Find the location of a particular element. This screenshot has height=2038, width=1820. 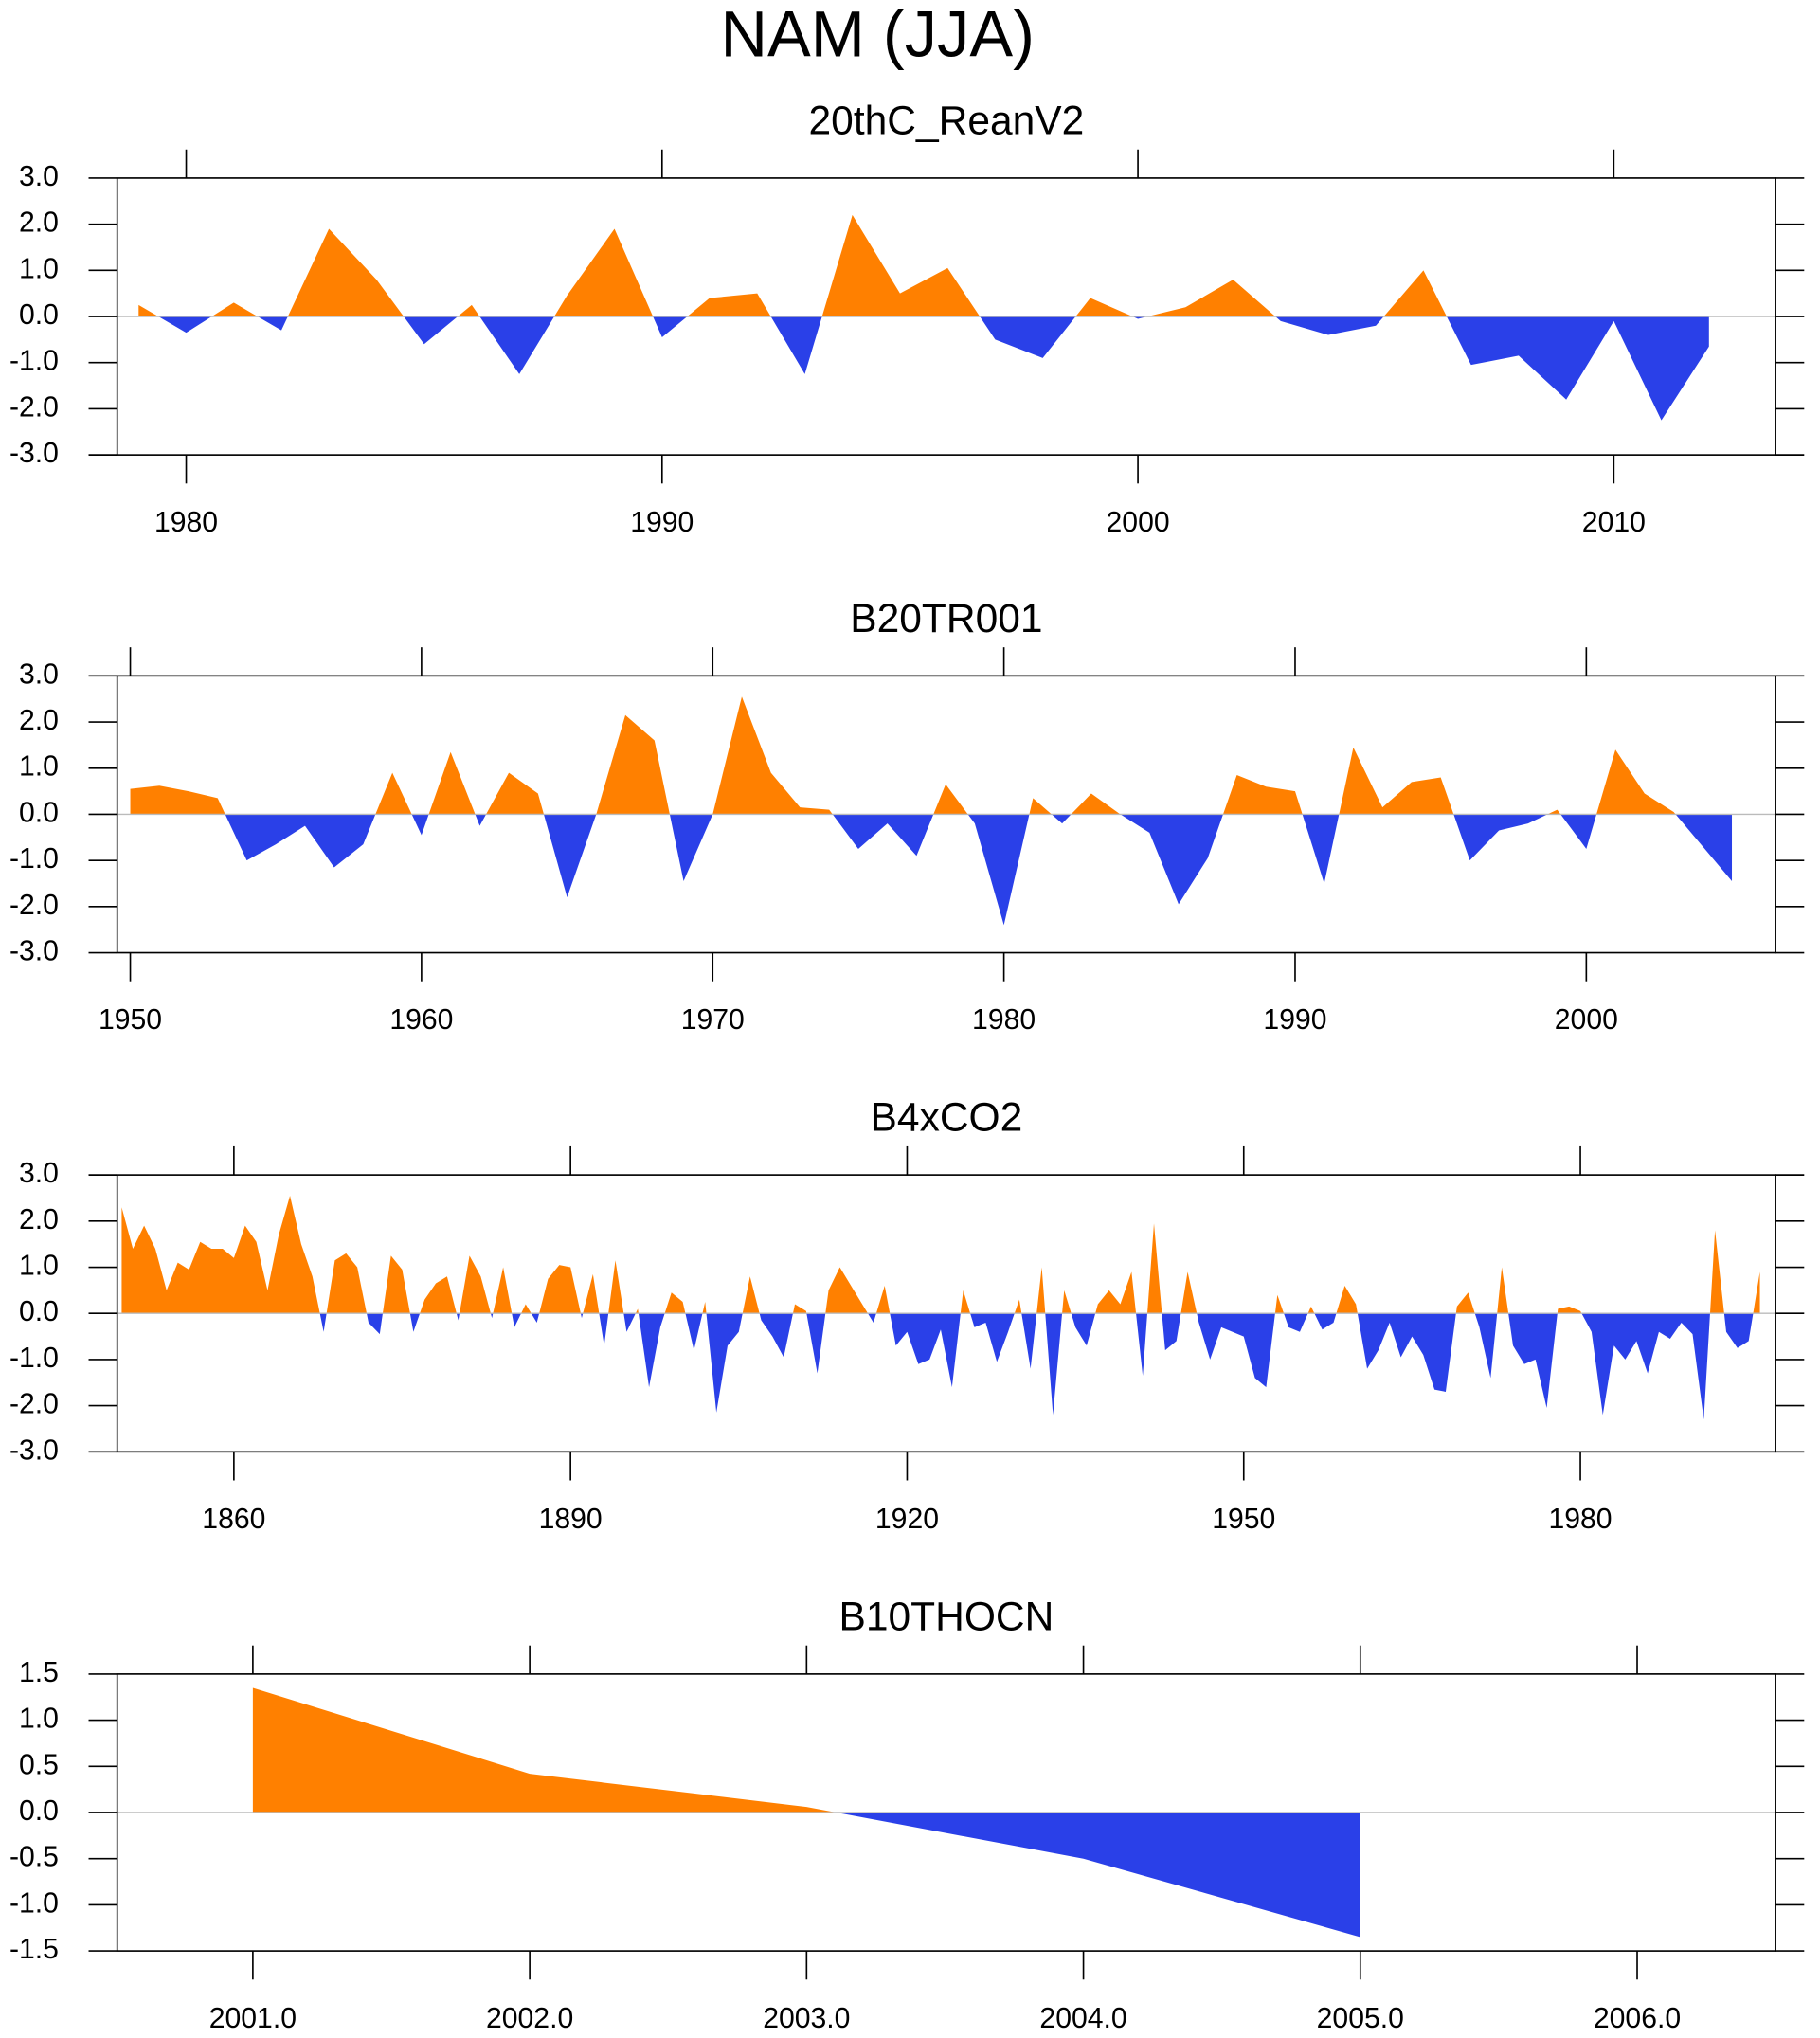

y-tick-label: 1.5 is located at coordinates (39, 1672).